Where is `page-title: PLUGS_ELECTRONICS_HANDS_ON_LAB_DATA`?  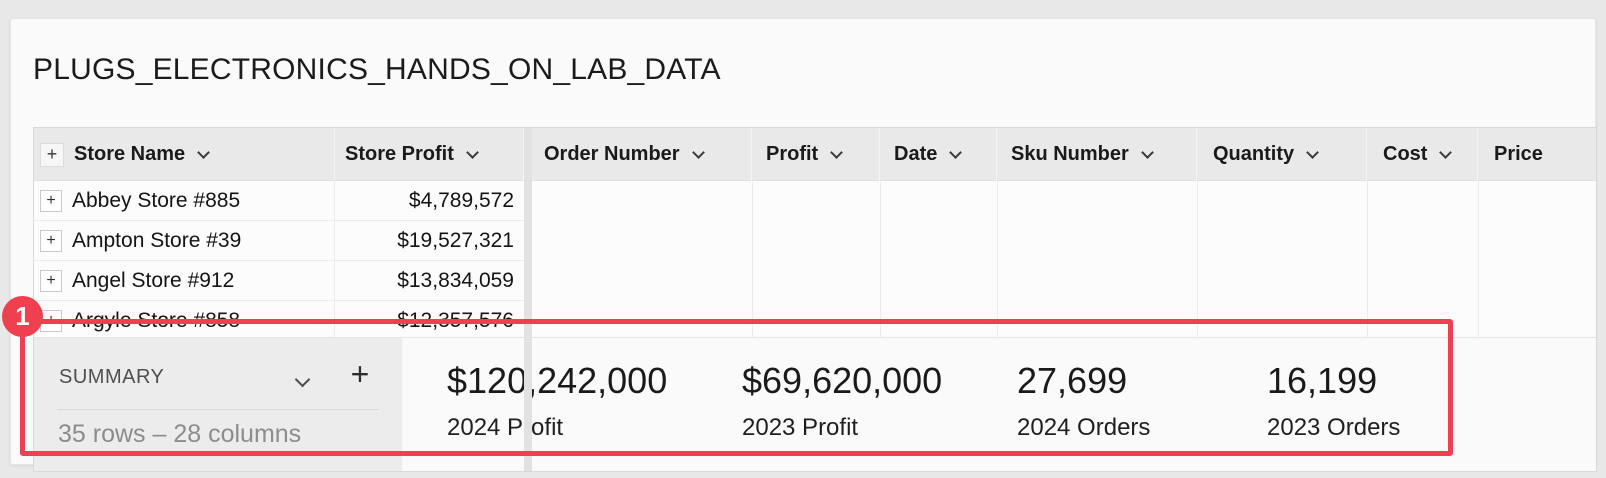 page-title: PLUGS_ELECTRONICS_HANDS_ON_LAB_DATA is located at coordinates (377, 69).